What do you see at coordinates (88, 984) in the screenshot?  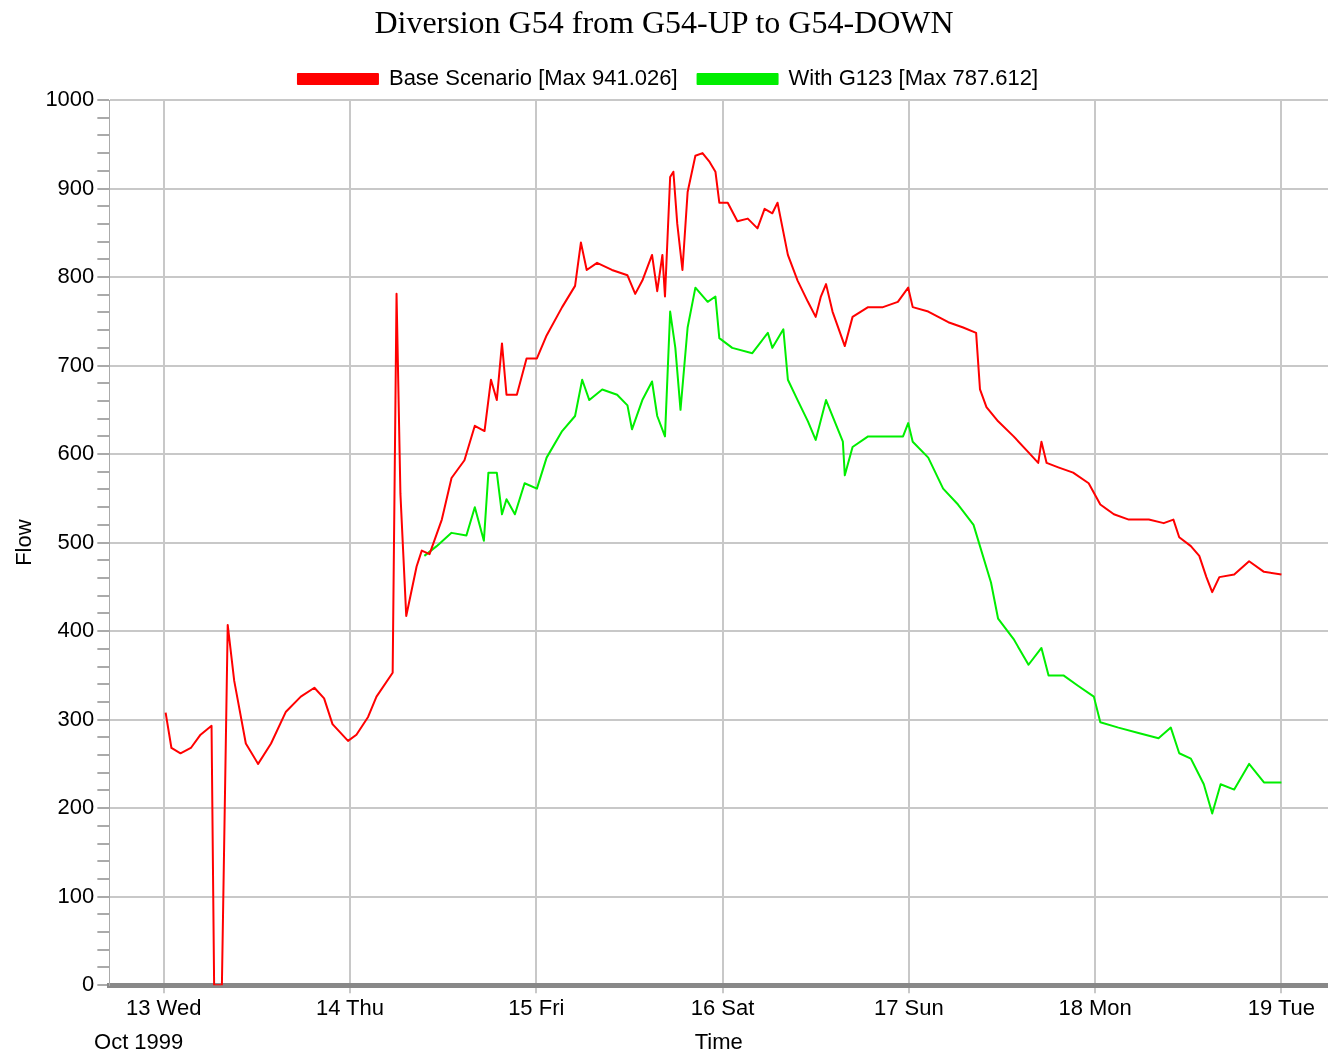 I see `y-tick-label: 0` at bounding box center [88, 984].